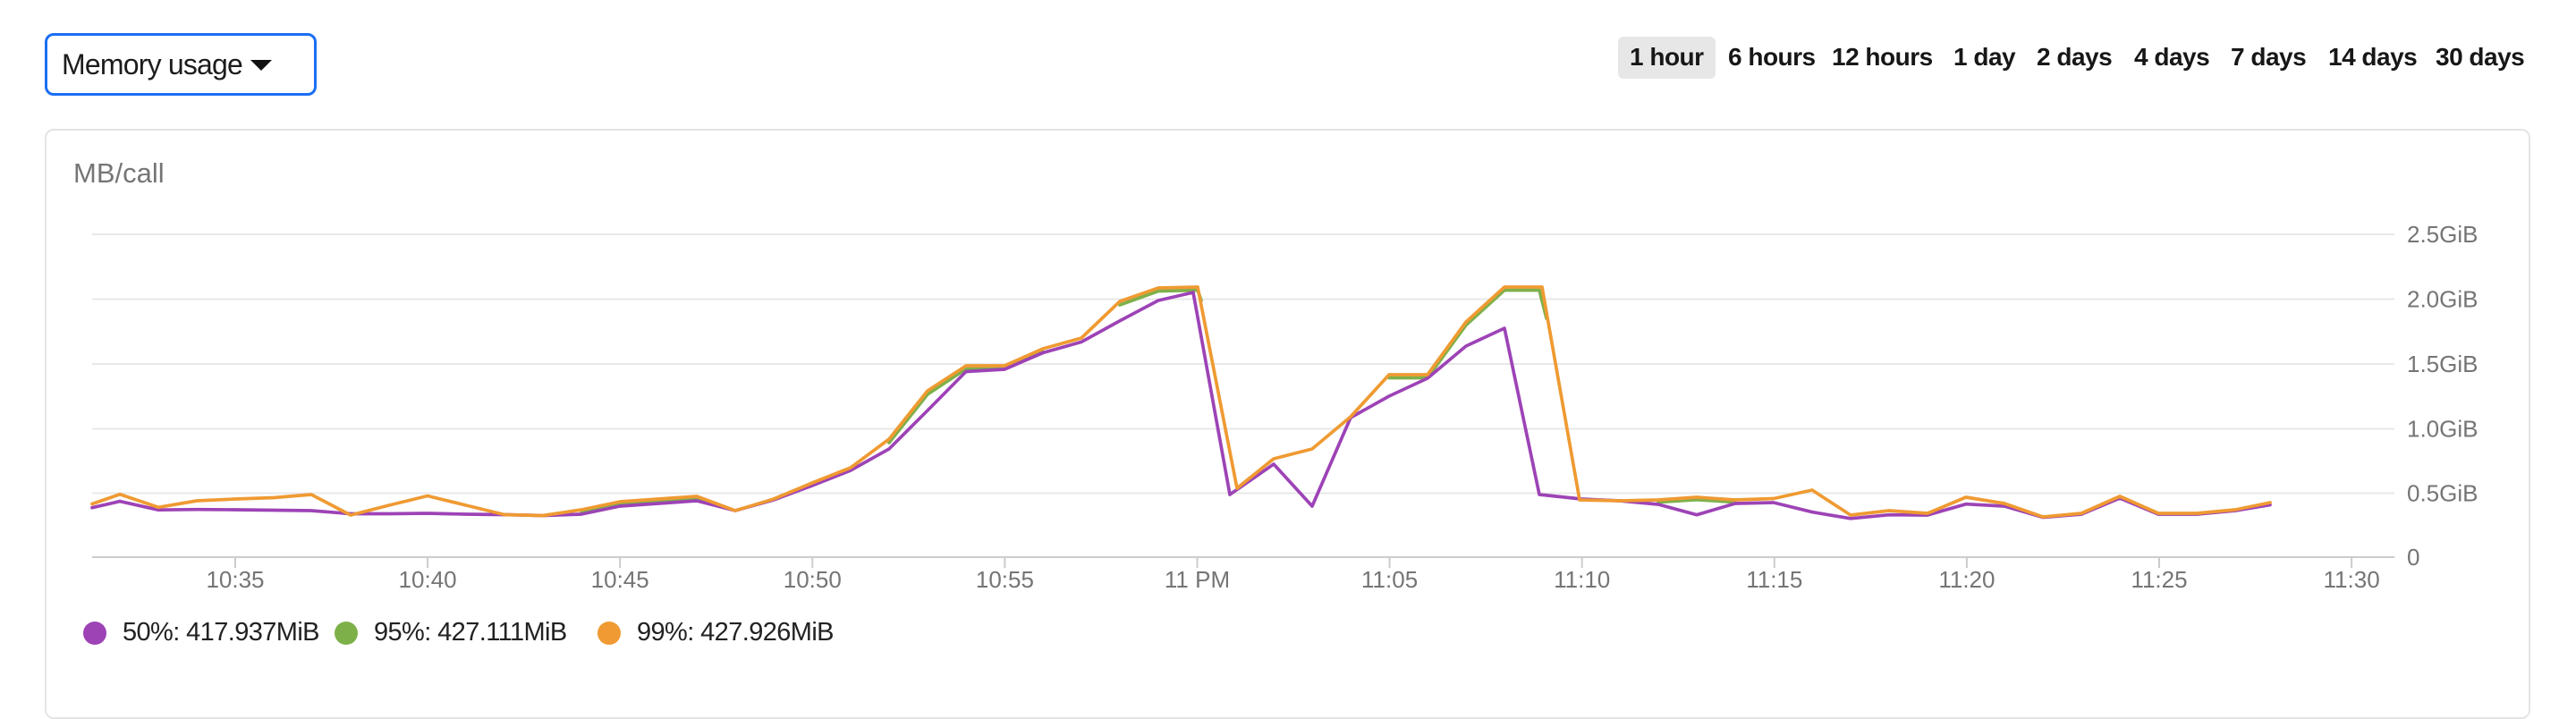 Image resolution: width=2576 pixels, height=719 pixels. I want to click on svg-text: 2.0GiB, so click(2443, 299).